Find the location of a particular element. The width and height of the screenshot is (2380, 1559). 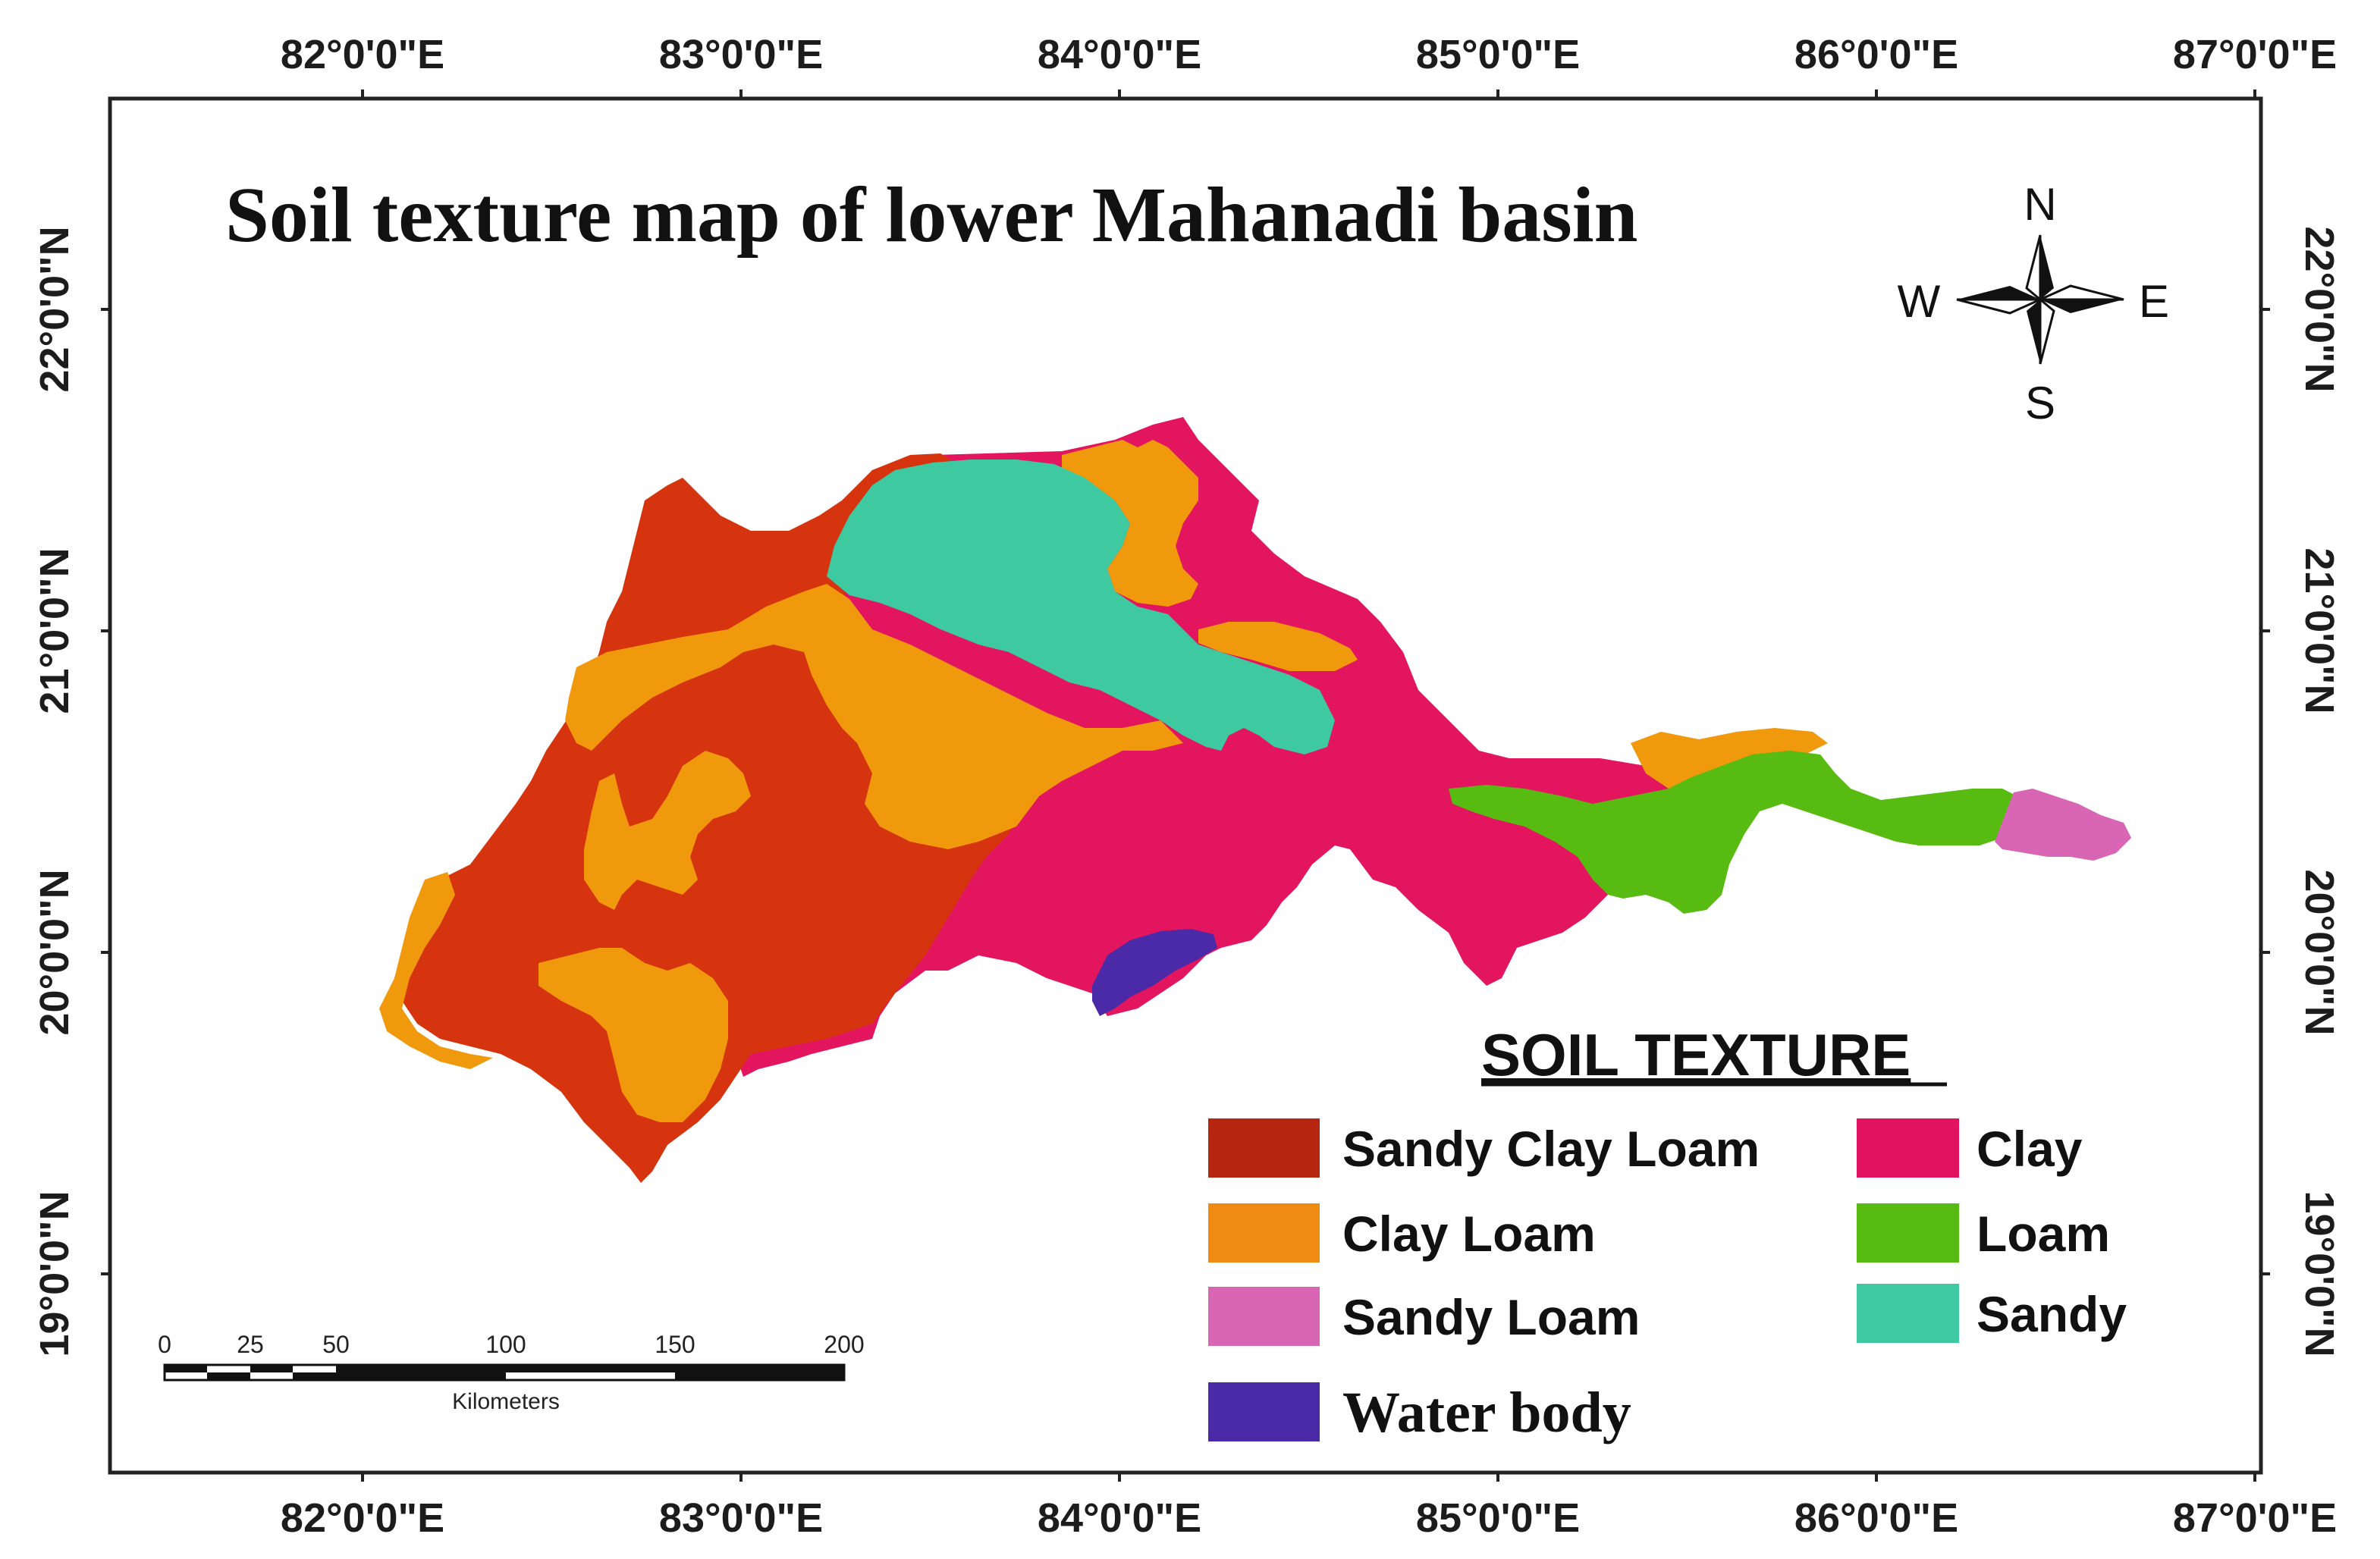

legend-title: SOIL TEXTURE is located at coordinates (1696, 1054).